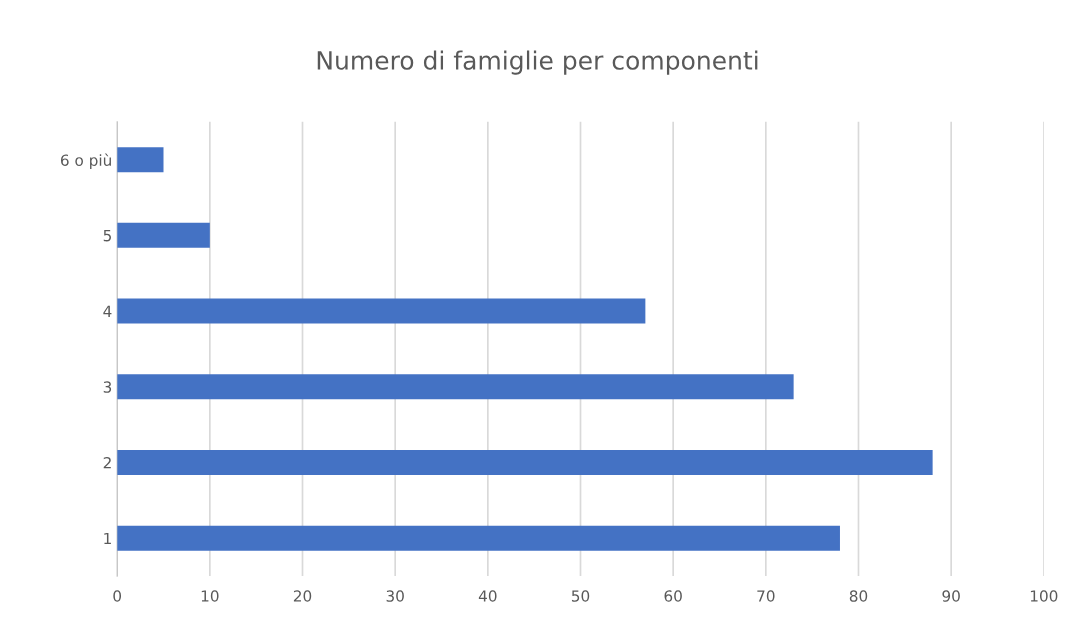 The height and width of the screenshot is (631, 1075). Describe the element at coordinates (85, 161) in the screenshot. I see `y-tick-label: 6 o più` at that location.